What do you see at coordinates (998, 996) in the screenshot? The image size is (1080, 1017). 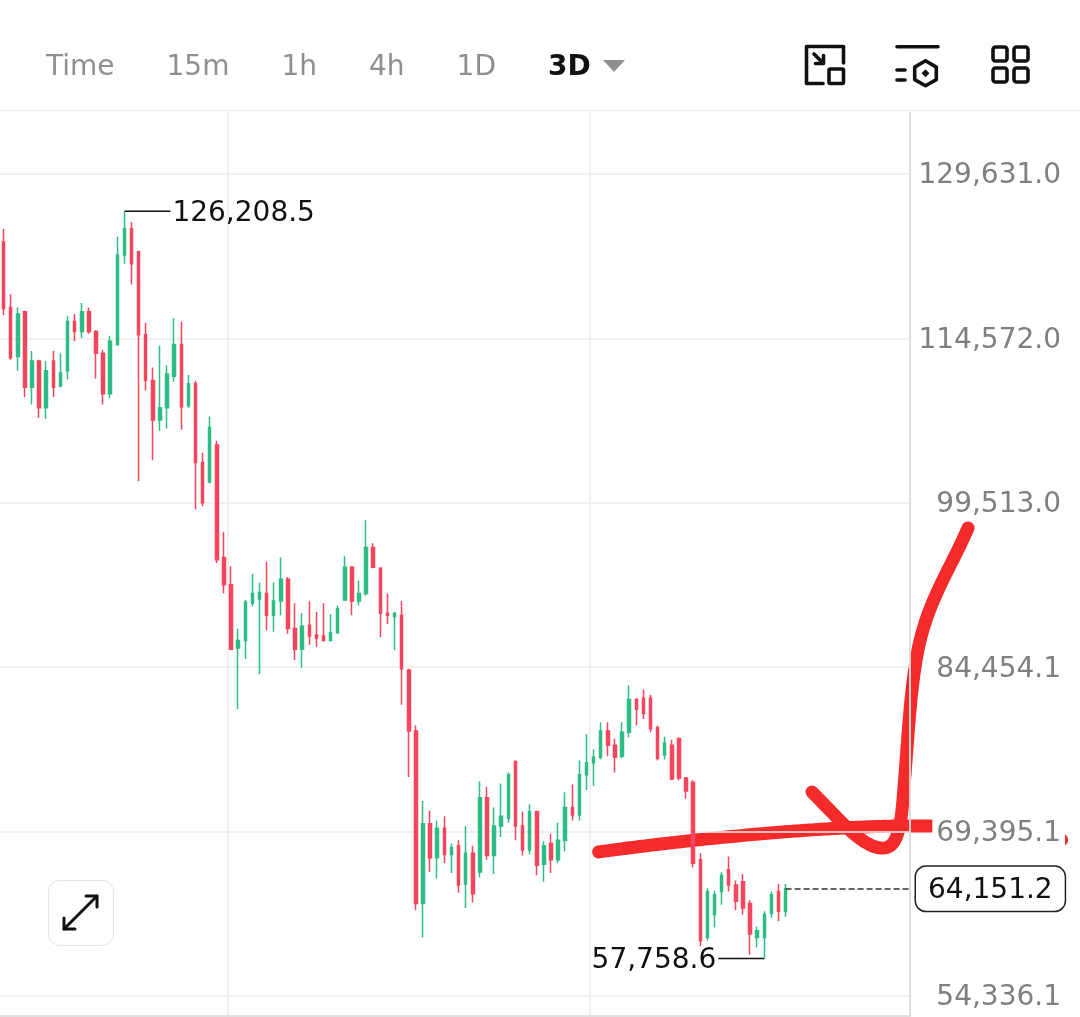 I see `y-tick-label: 54,336.1` at bounding box center [998, 996].